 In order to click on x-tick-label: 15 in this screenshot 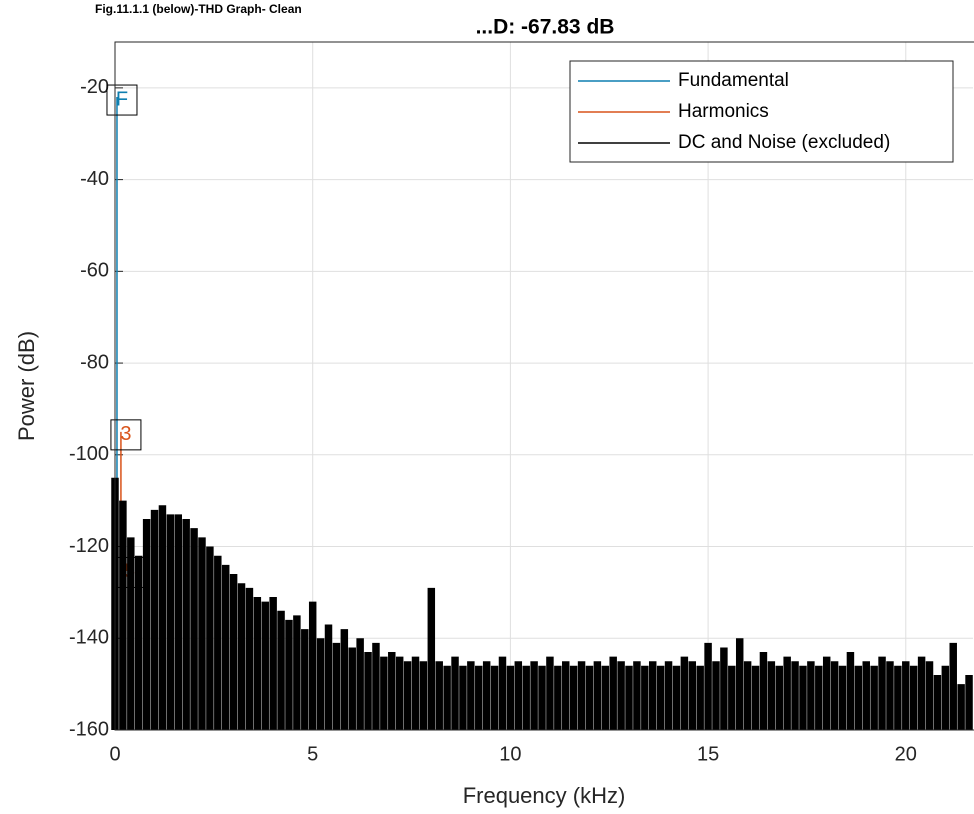, I will do `click(708, 754)`.